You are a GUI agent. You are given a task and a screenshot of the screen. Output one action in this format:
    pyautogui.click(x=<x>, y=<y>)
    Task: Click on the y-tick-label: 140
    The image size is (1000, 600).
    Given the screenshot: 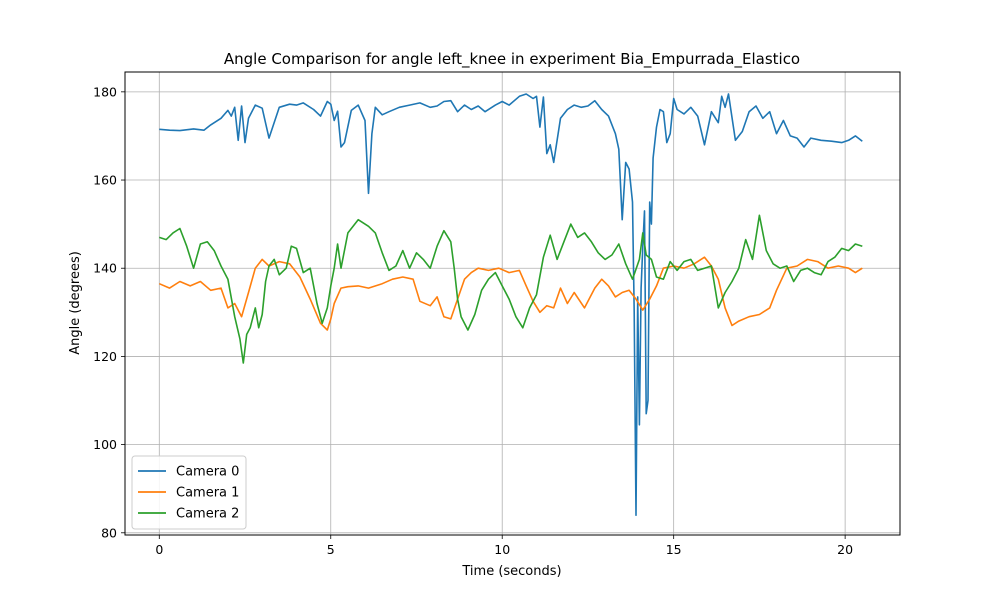 What is the action you would take?
    pyautogui.click(x=105, y=268)
    